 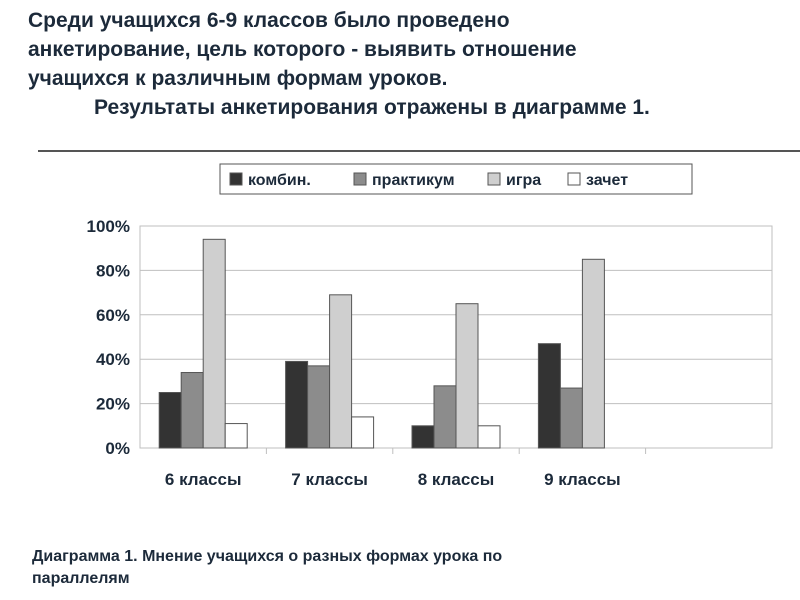 I want to click on legend-swatch-практикум, so click(x=360, y=179).